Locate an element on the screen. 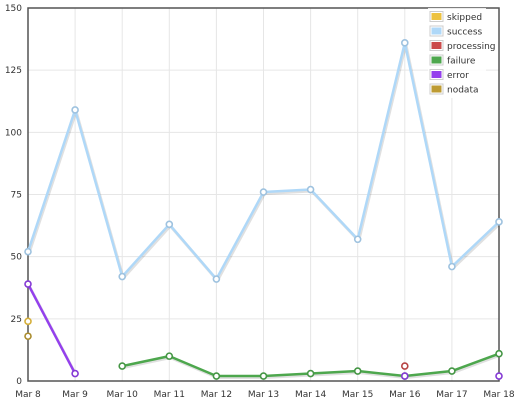 The image size is (527, 412). legend-label: skipped is located at coordinates (464, 18).